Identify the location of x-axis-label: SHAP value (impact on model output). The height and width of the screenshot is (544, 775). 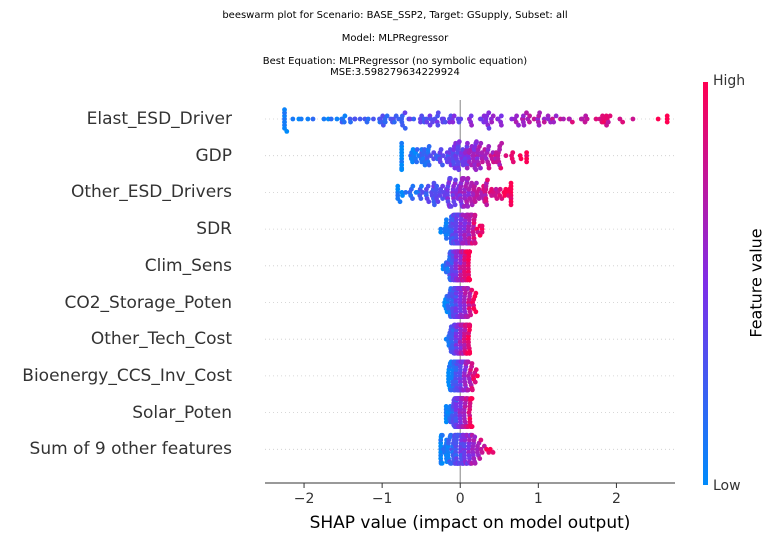
(470, 523).